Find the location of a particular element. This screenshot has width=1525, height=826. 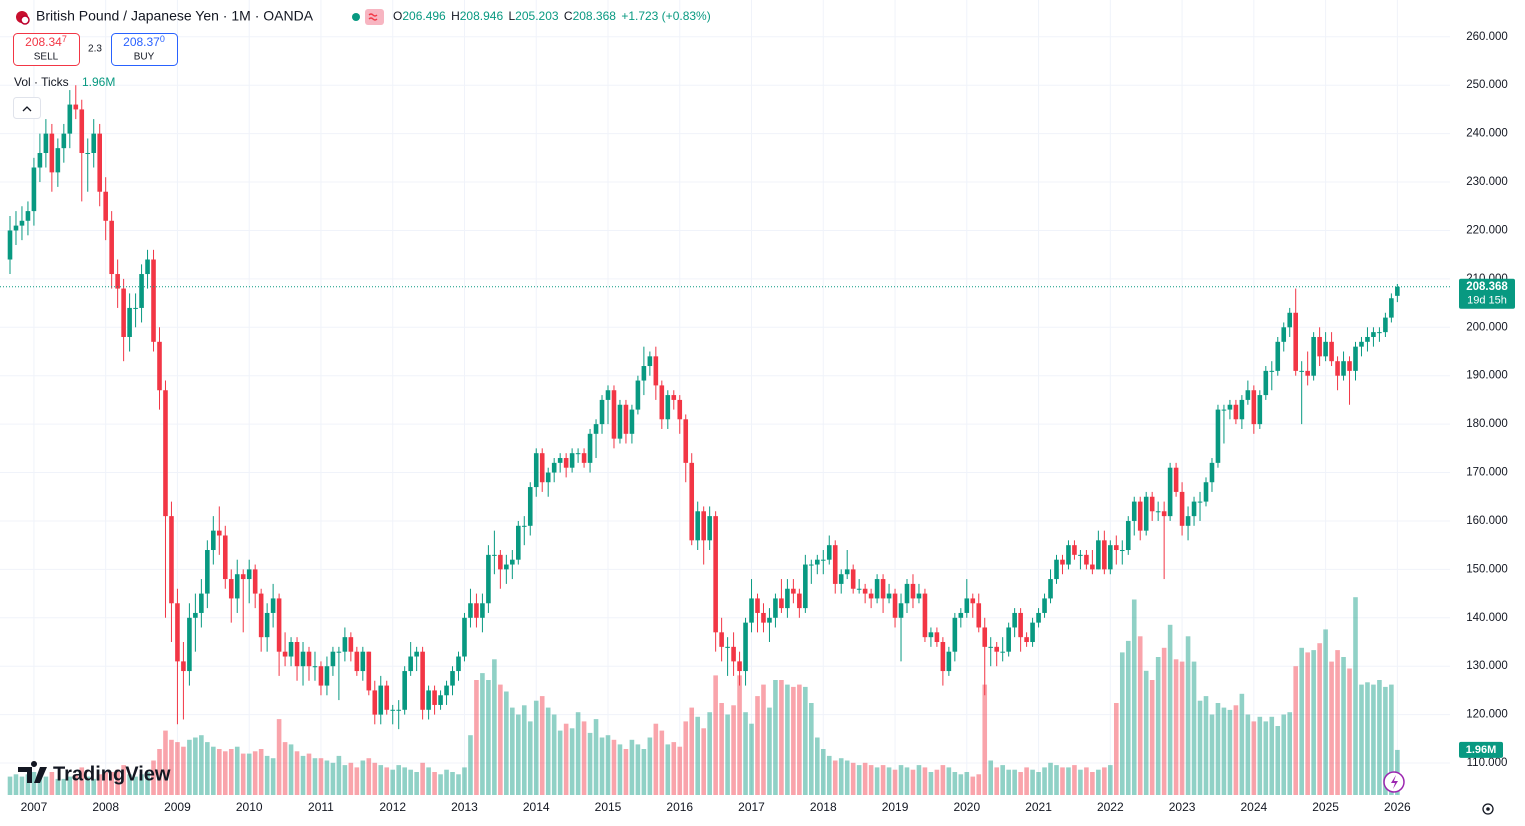

logo-text: TradingView is located at coordinates (112, 774).